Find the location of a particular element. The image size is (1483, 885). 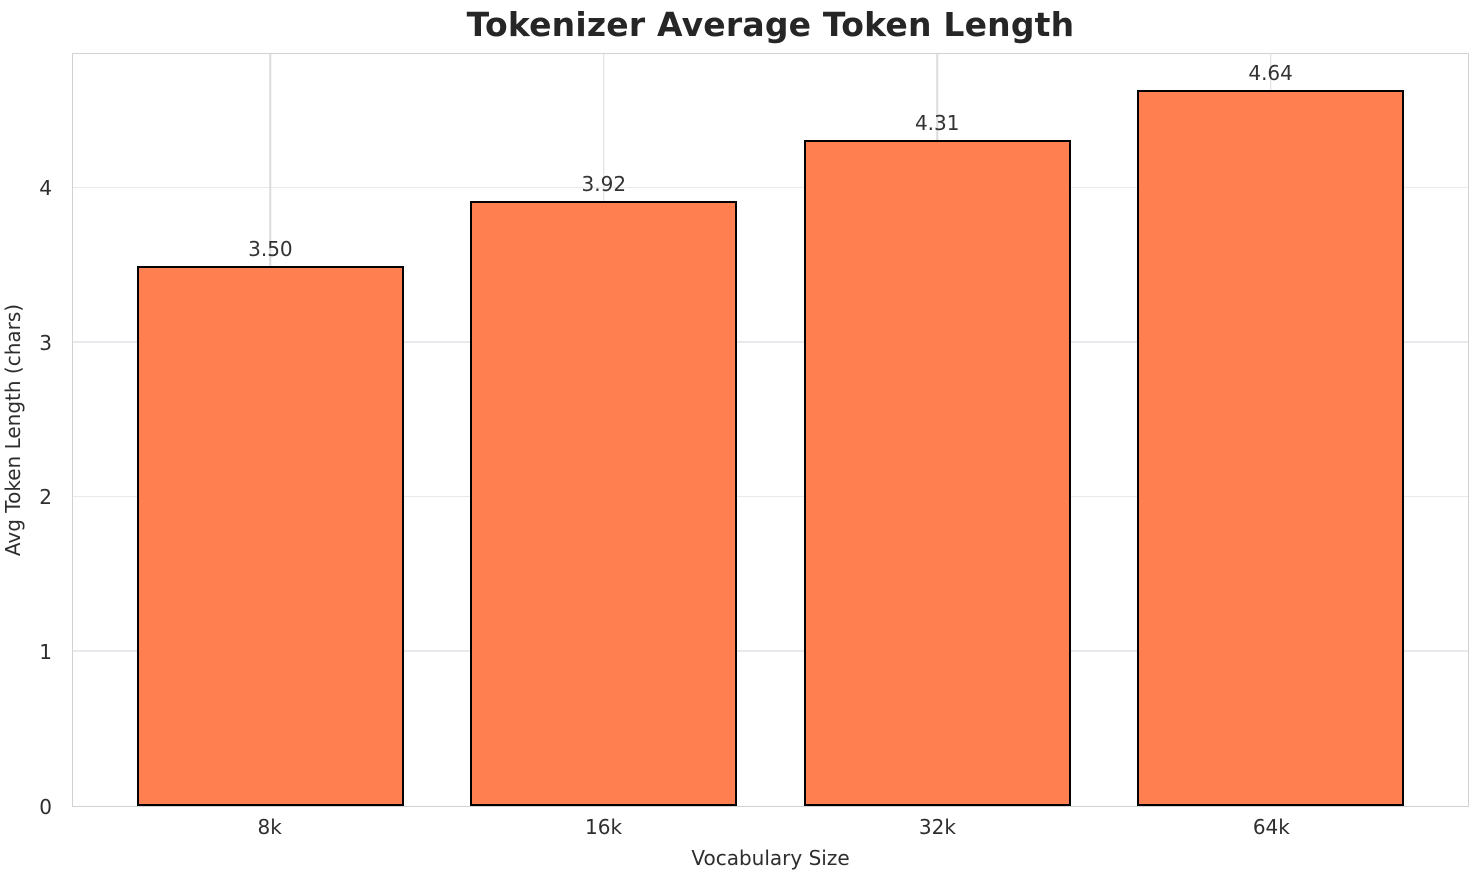

x-tick-label: 32k is located at coordinates (937, 827).